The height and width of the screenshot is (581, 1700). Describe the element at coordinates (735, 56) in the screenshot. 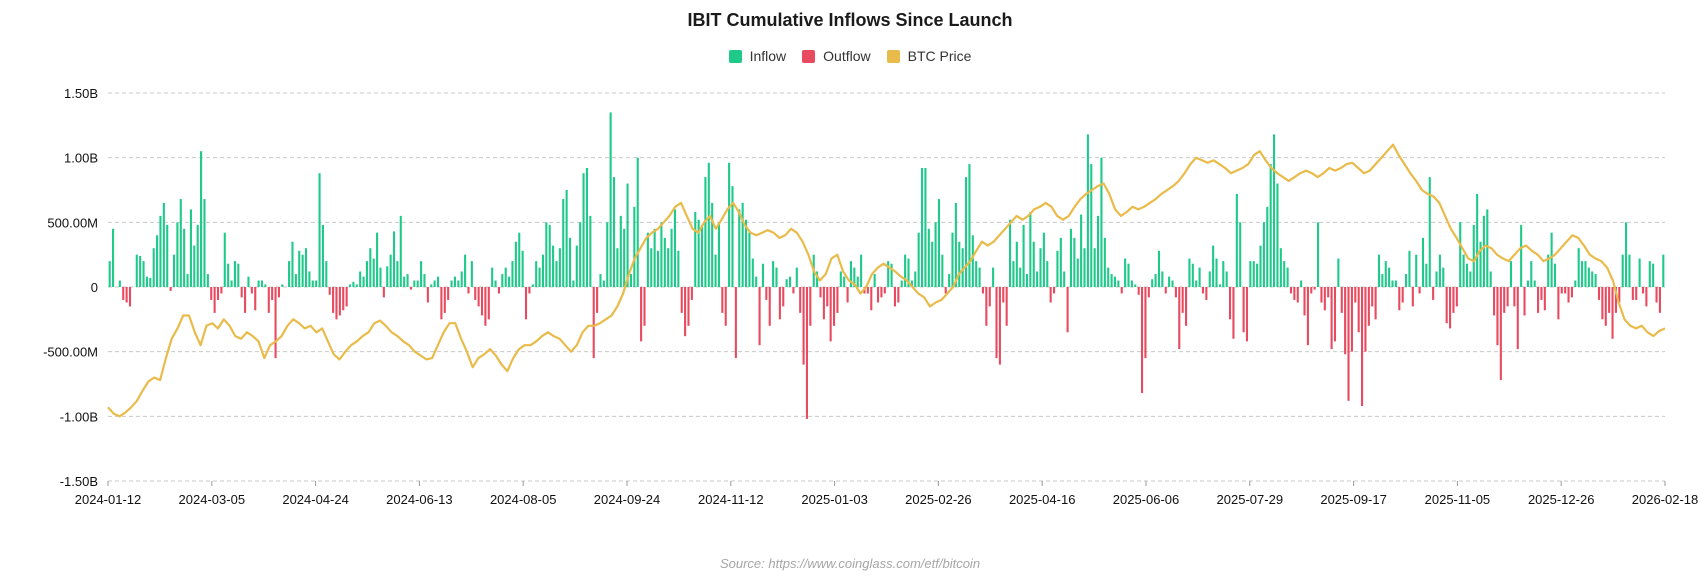

I see `legend-swatch-inflow` at that location.